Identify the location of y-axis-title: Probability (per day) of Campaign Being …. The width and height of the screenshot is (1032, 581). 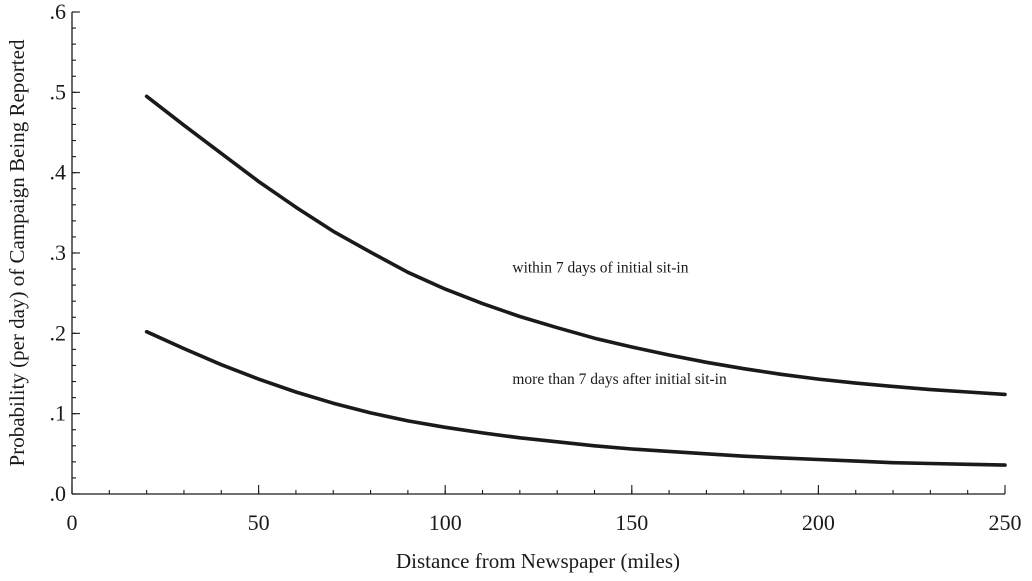
(17, 252).